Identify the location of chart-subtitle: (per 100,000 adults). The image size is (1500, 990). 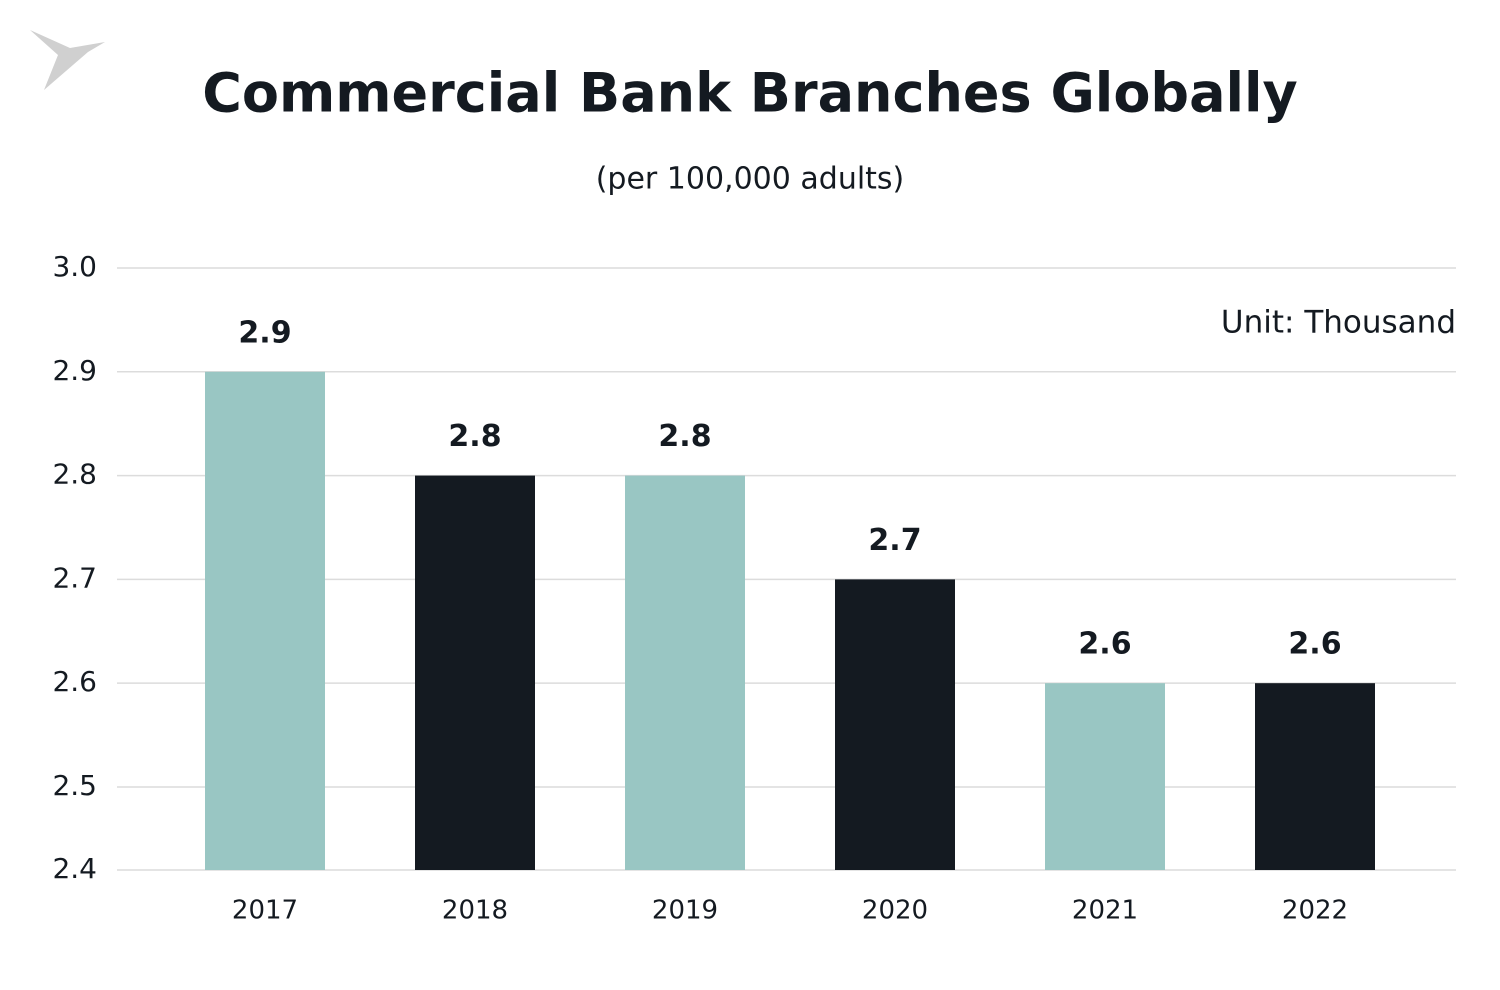
(750, 179).